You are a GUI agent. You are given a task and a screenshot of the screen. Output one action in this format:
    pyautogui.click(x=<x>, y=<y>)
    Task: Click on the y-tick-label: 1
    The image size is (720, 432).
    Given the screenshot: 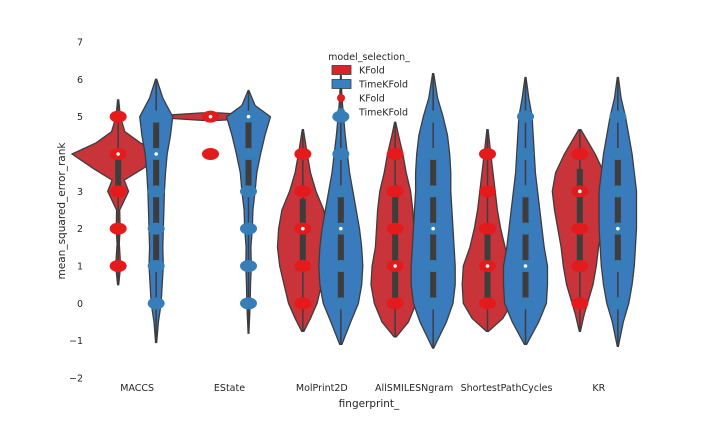 What is the action you would take?
    pyautogui.click(x=80, y=267)
    